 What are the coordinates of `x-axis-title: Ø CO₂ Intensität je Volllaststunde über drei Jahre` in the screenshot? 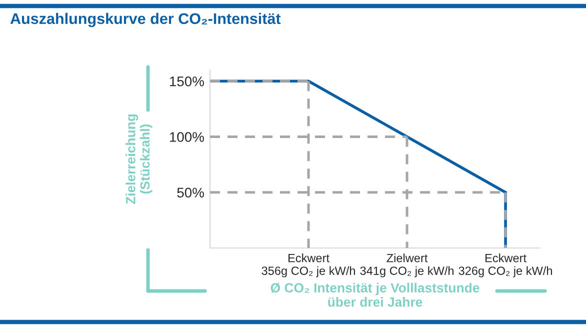 It's located at (375, 294).